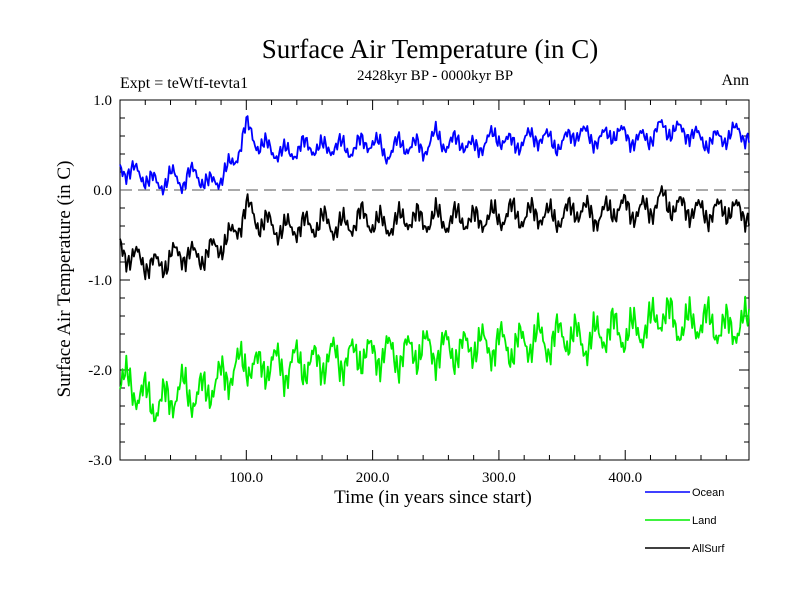 This screenshot has height=600, width=800. Describe the element at coordinates (100, 371) in the screenshot. I see `y-tick-label: -2.0` at that location.